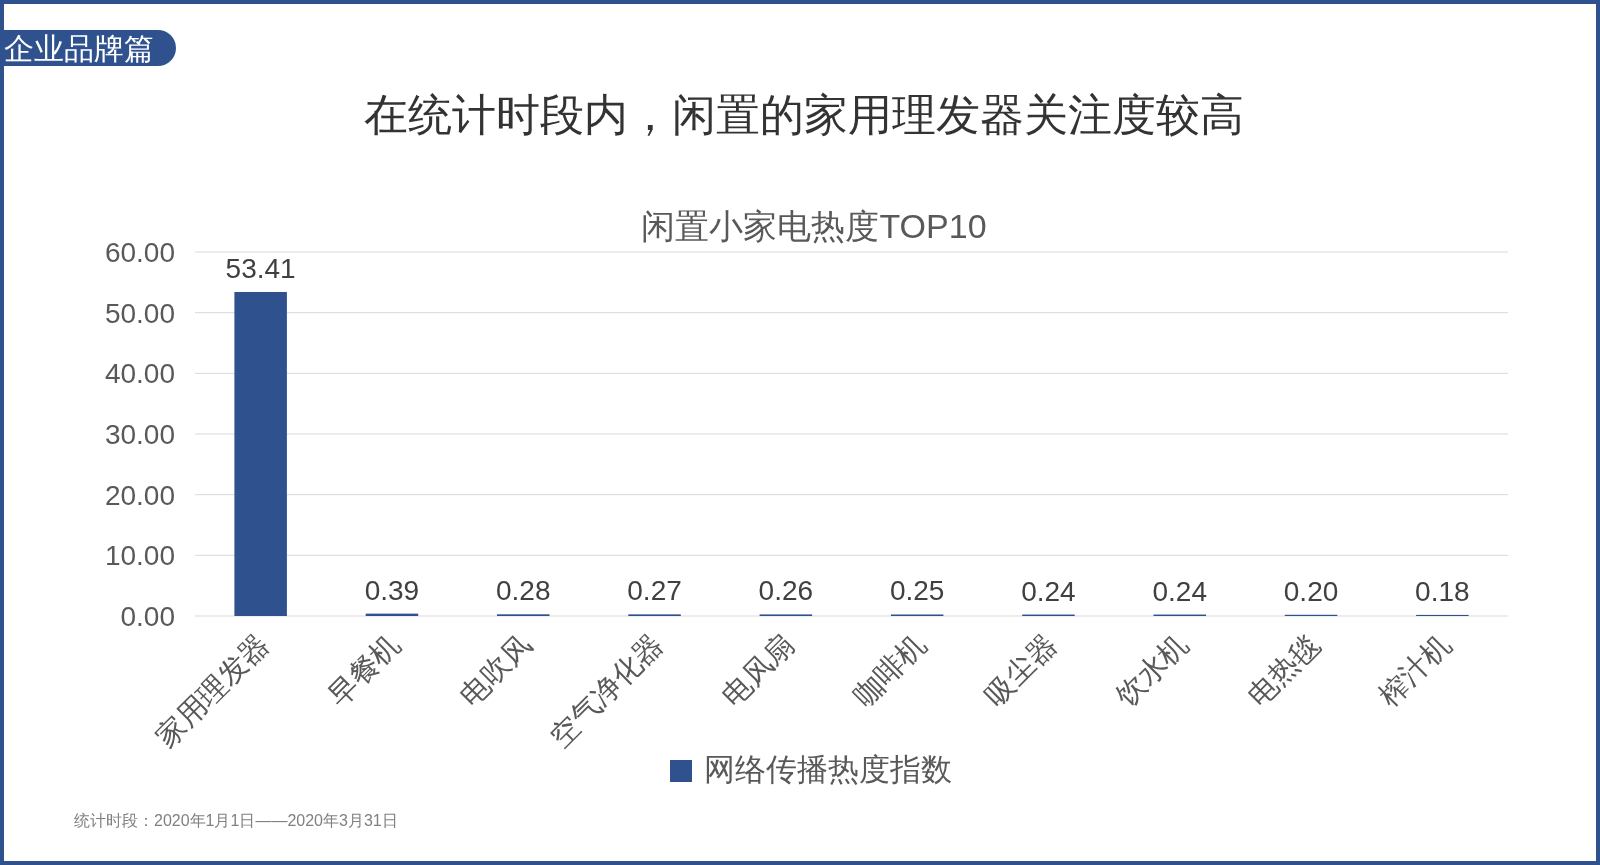 The image size is (1600, 865). Describe the element at coordinates (654, 591) in the screenshot. I see `data-label: 0.27` at that location.